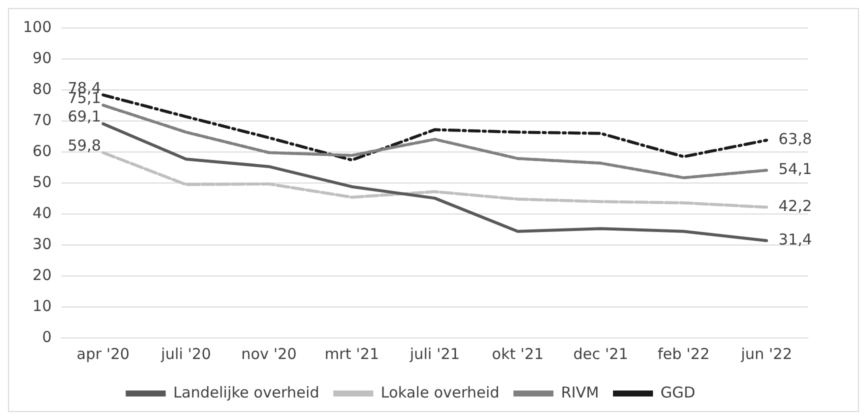 The width and height of the screenshot is (867, 420). I want to click on y-tick-label: 70, so click(42, 119).